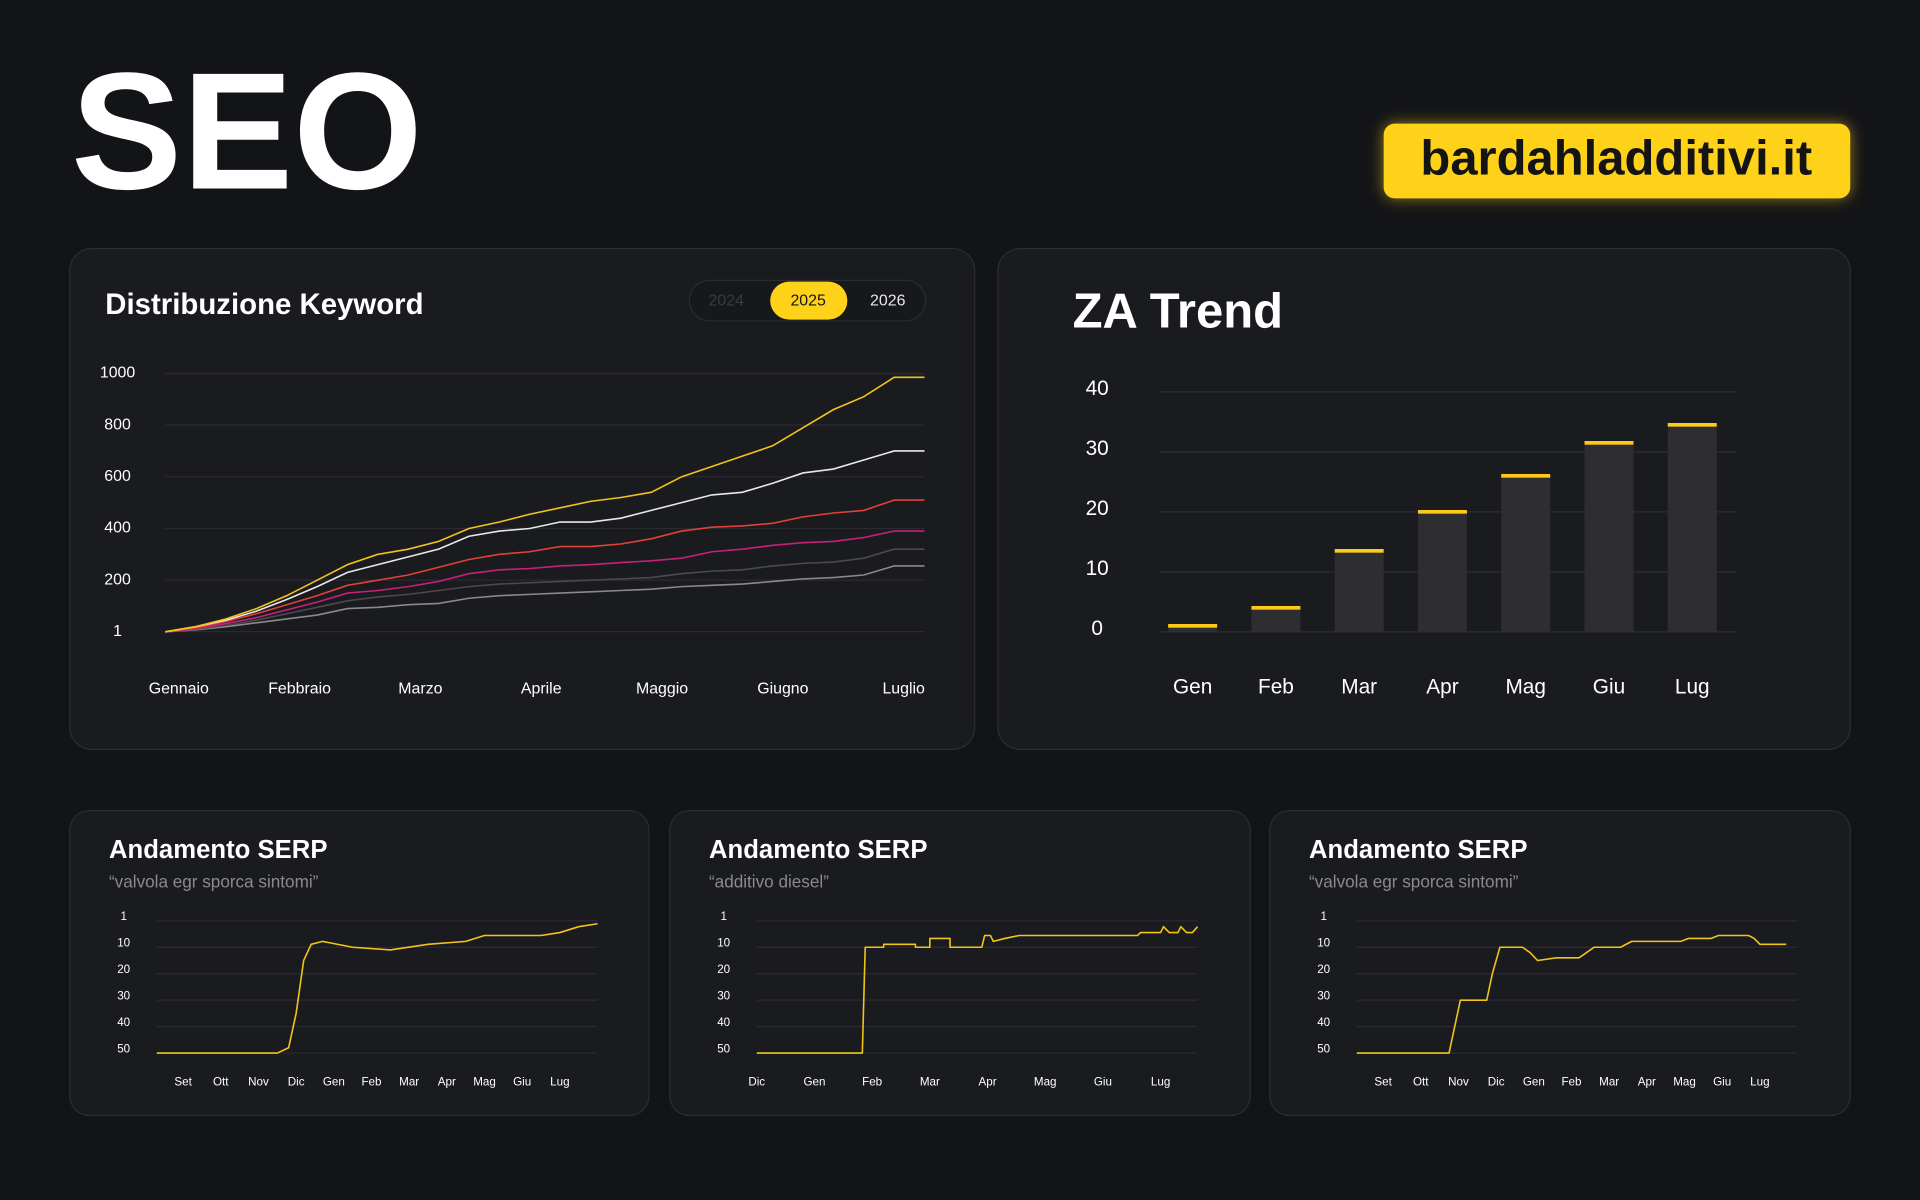  I want to click on year-option: 2026, so click(888, 300).